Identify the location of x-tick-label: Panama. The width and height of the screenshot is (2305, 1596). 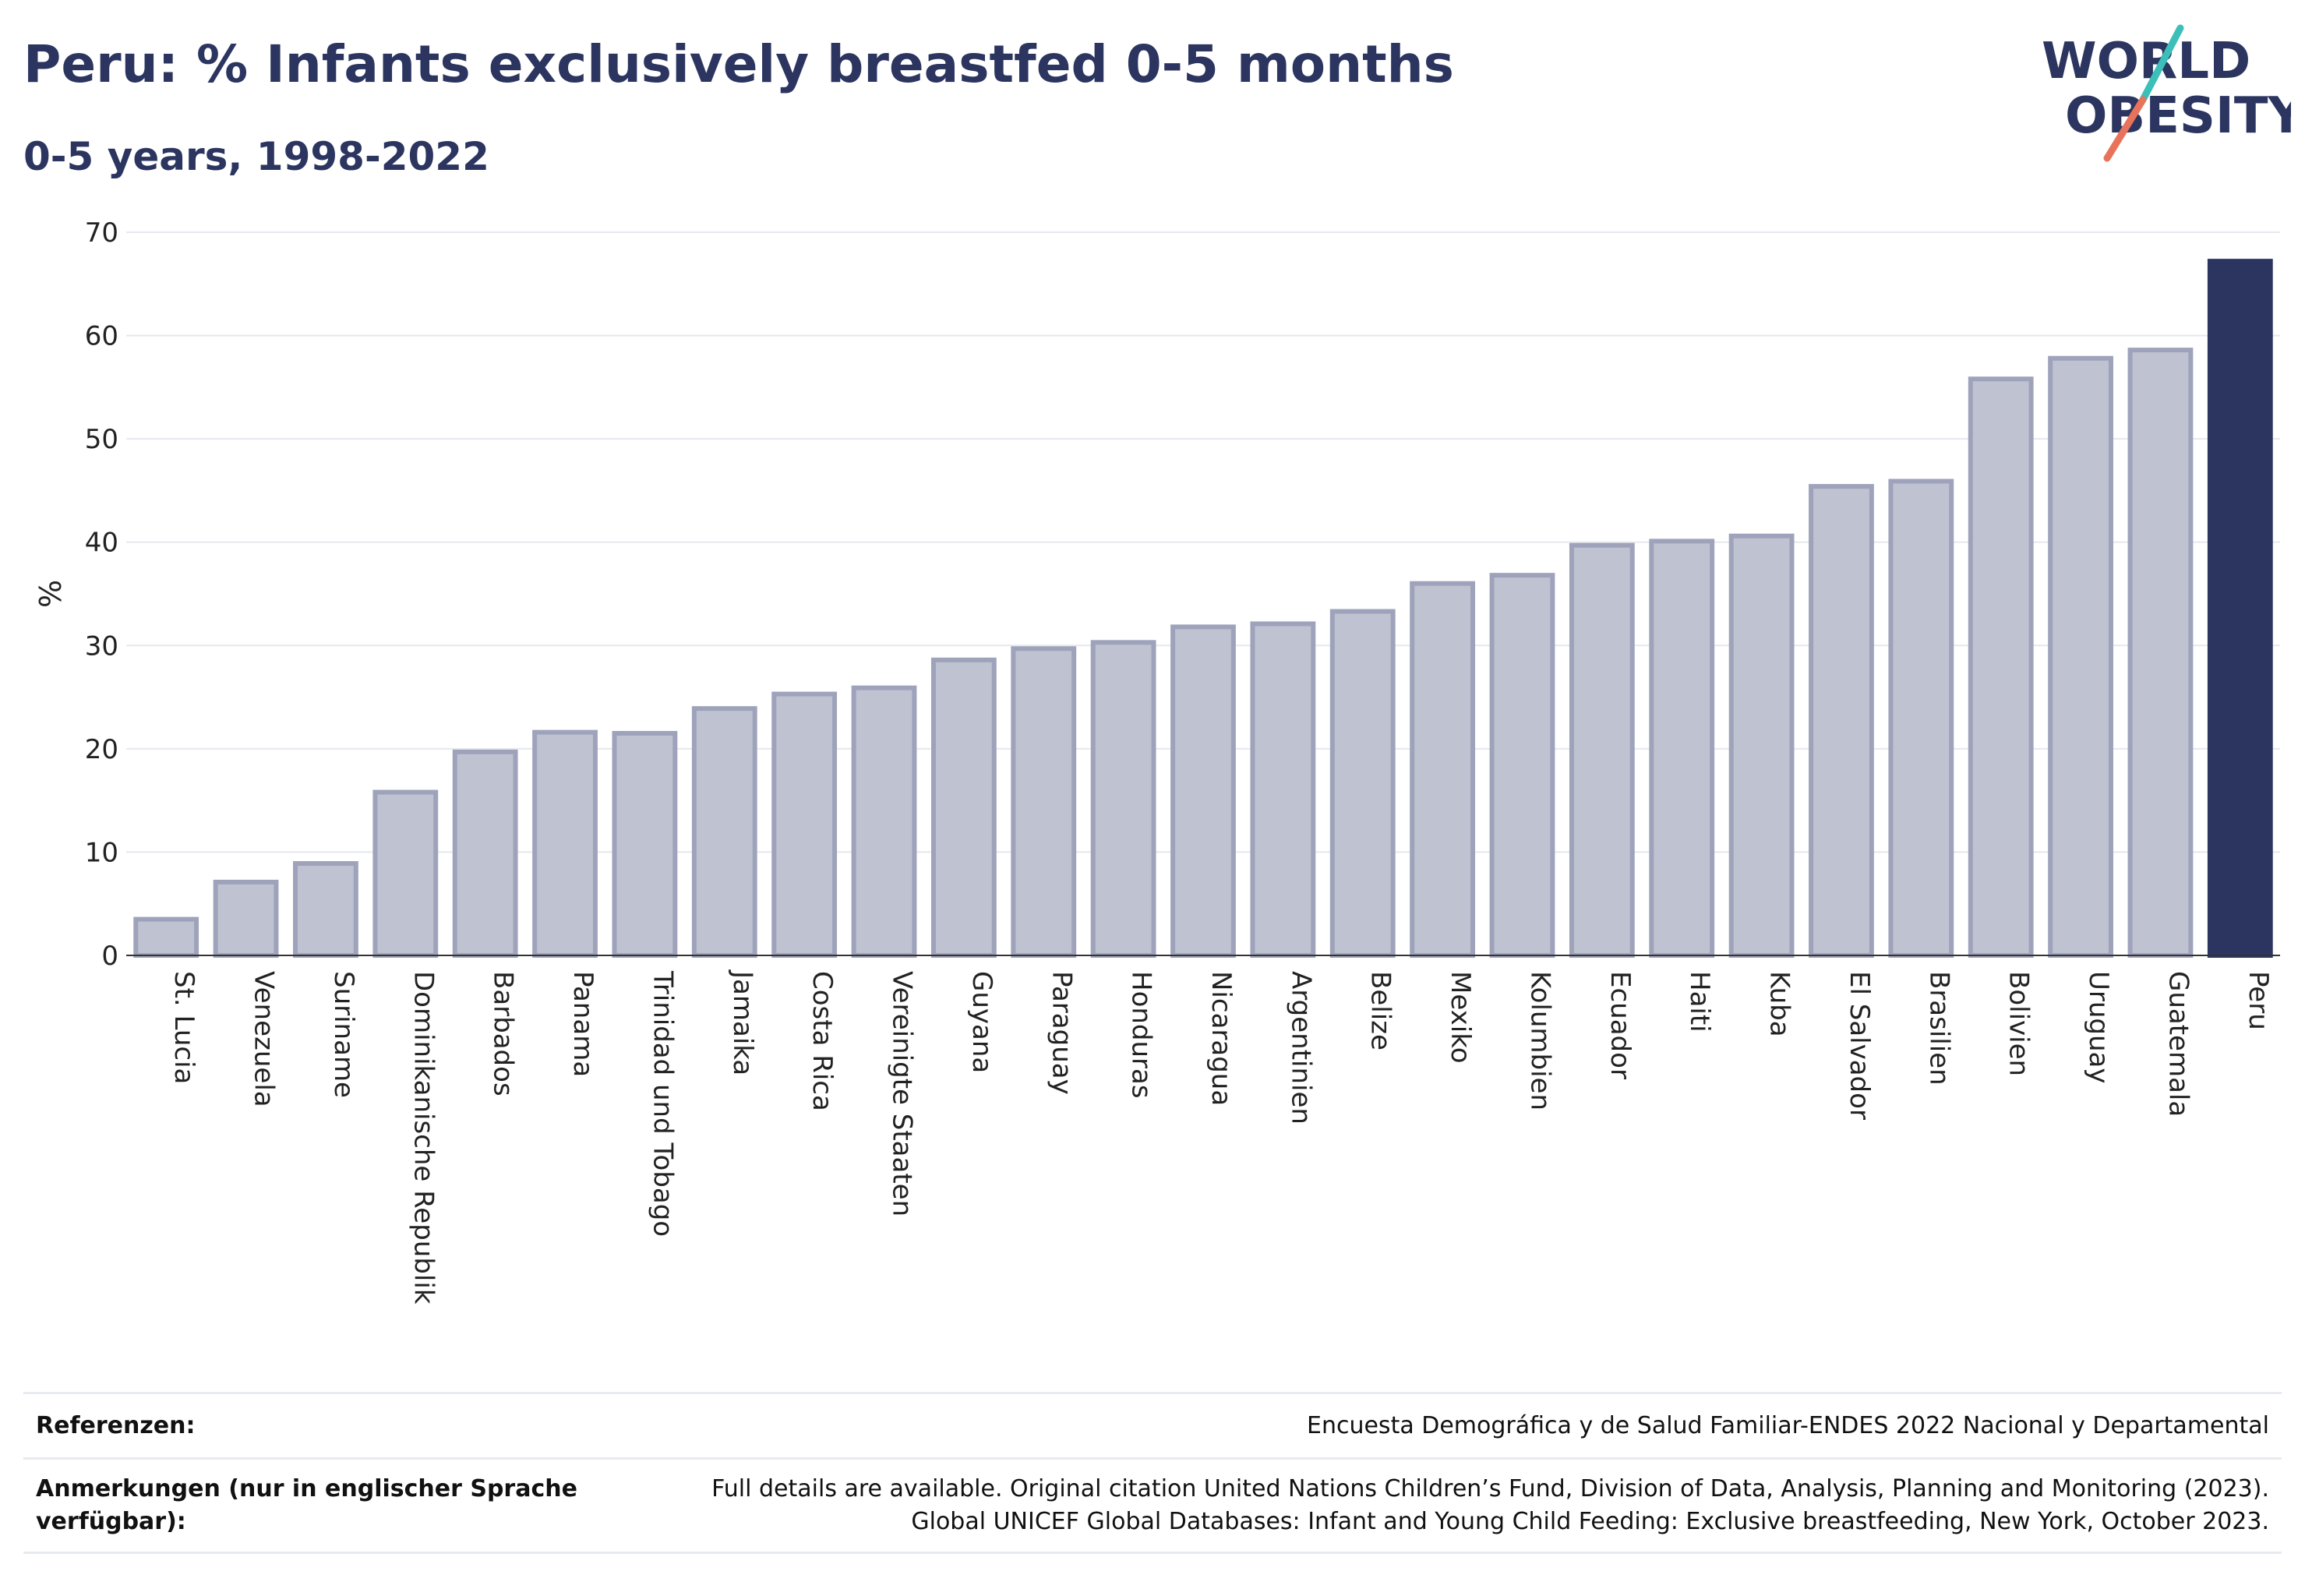
(582, 1024).